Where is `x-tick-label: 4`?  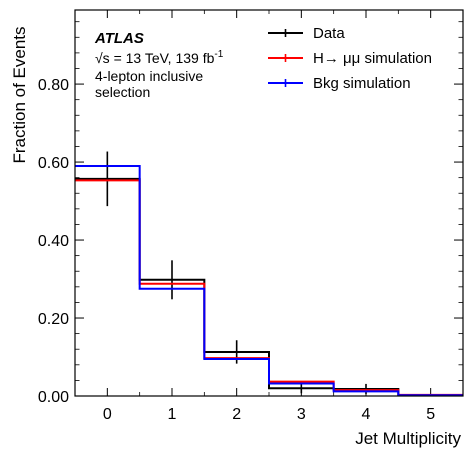
x-tick-label: 4 is located at coordinates (366, 414).